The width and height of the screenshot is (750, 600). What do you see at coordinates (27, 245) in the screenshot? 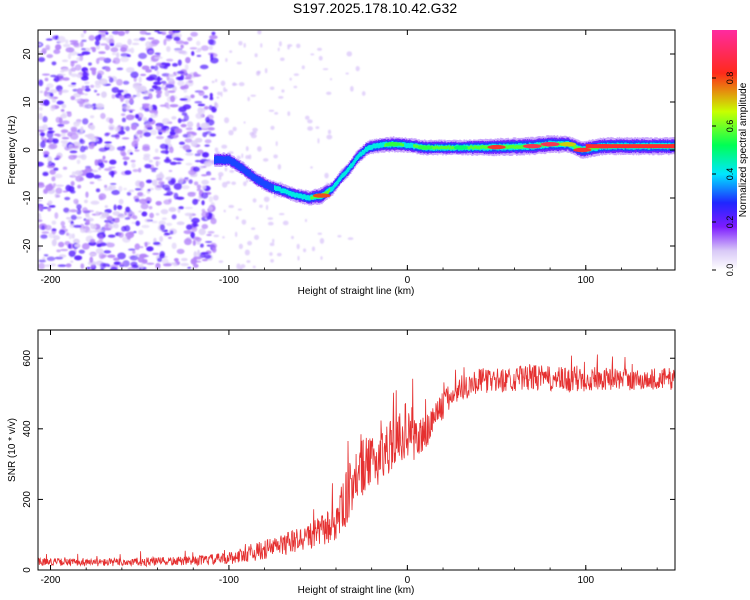
I see `y-tick-label: -20` at bounding box center [27, 245].